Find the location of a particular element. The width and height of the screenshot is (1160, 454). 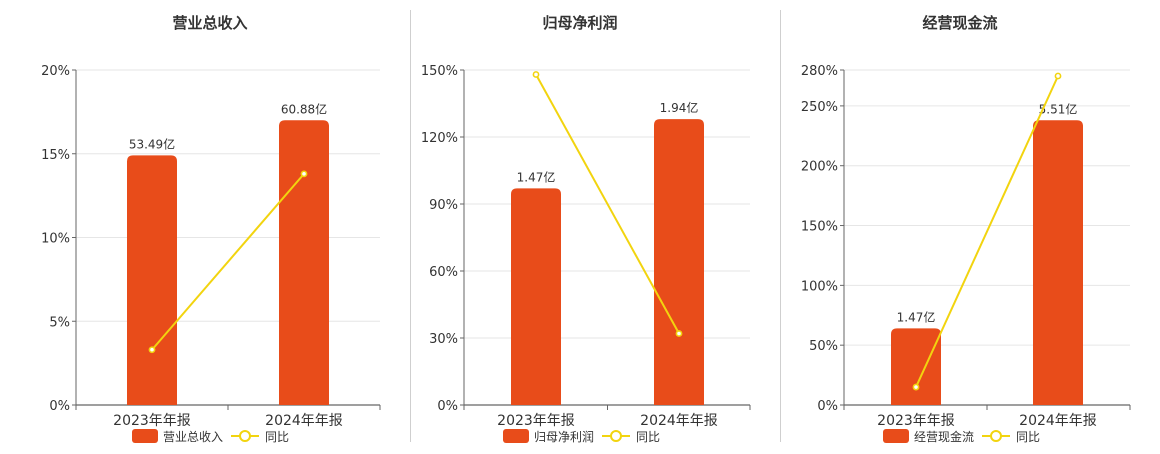

y-tick-label: 60% is located at coordinates (443, 272).